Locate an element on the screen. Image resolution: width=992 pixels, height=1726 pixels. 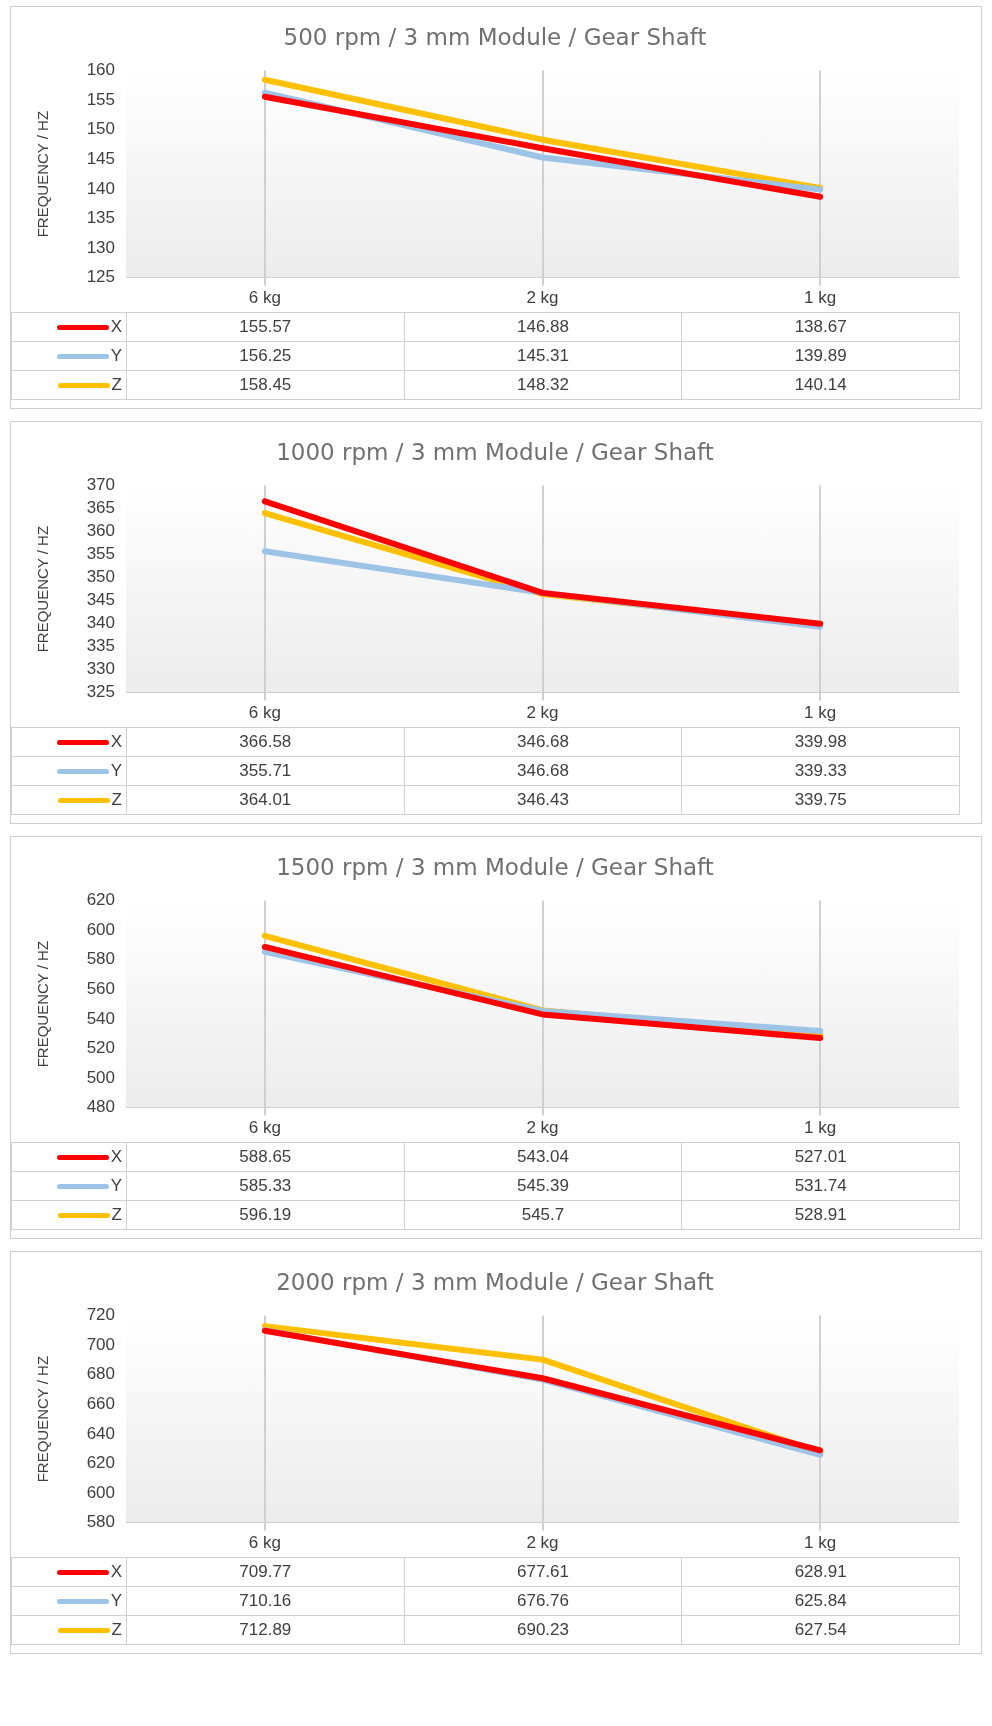
data-label: 596.19 is located at coordinates (265, 1215).